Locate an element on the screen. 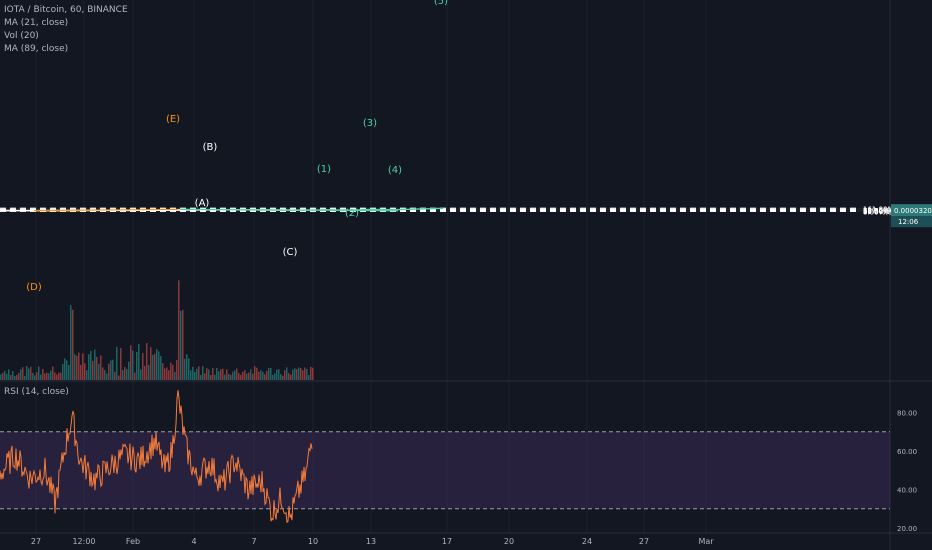 The width and height of the screenshot is (932, 550). fib-level-label: 38.20%(0. is located at coordinates (881, 212).